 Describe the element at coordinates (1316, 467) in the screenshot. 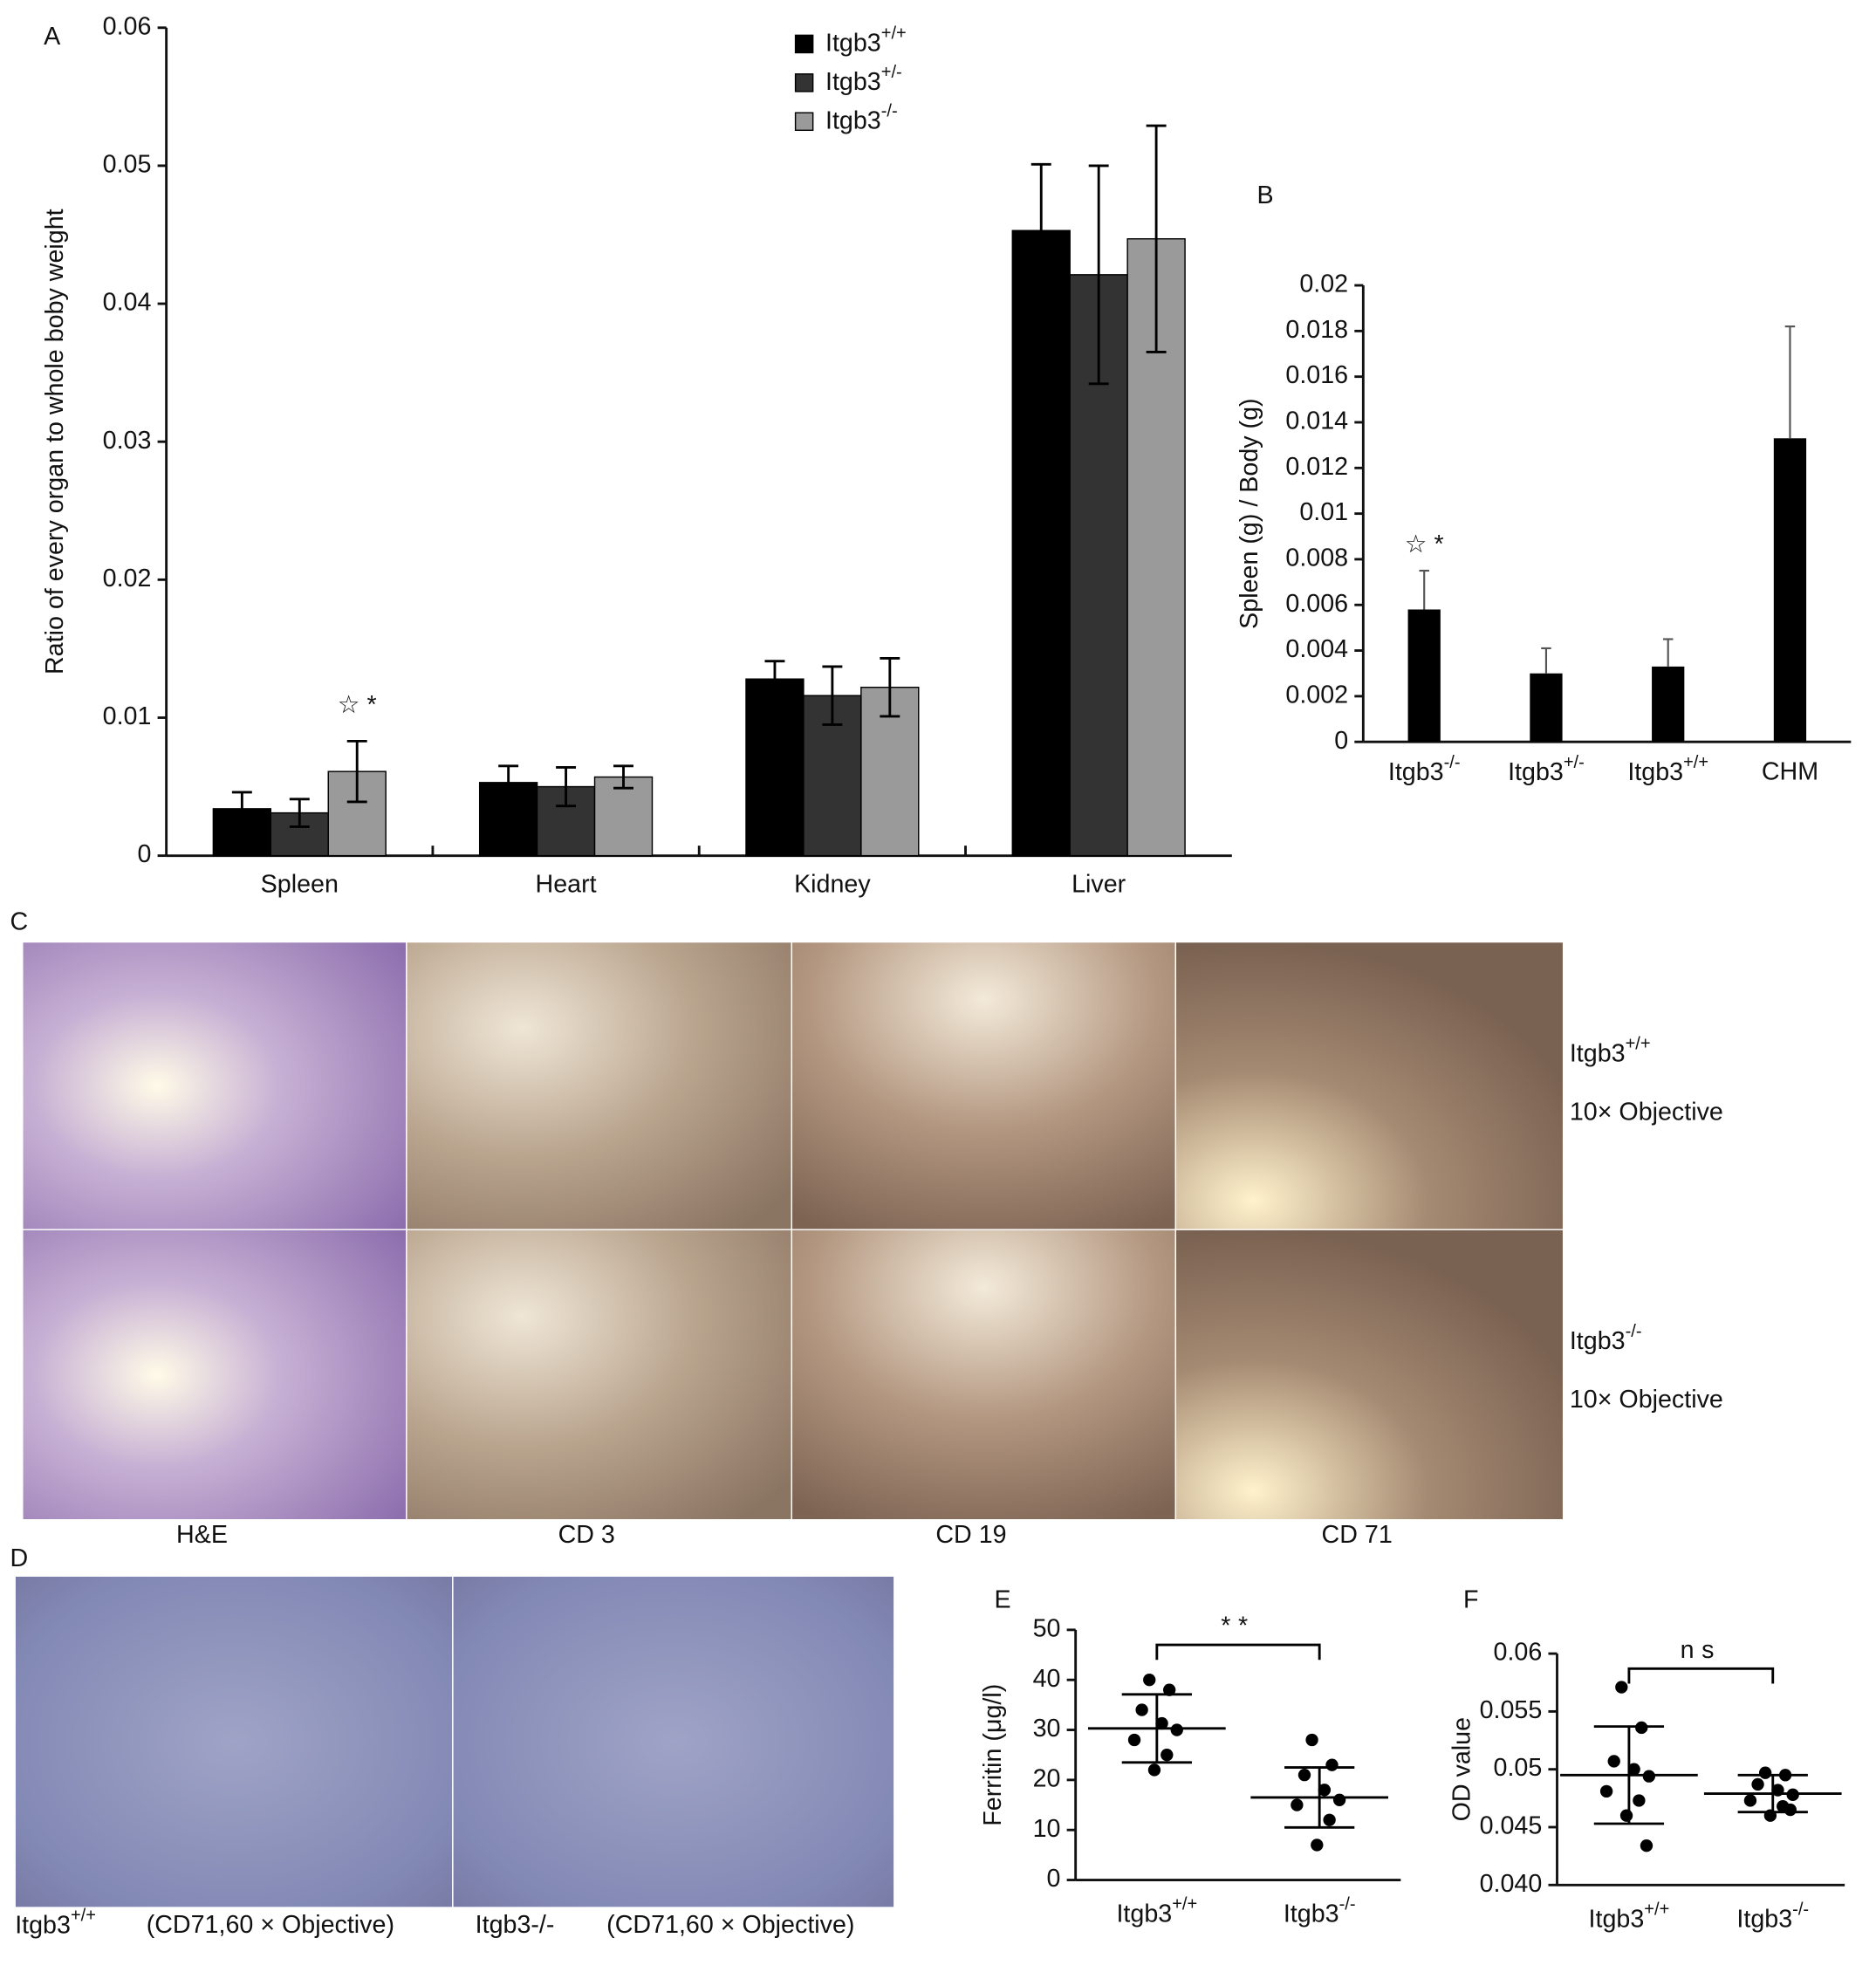

I see `y-tick-label: 0.012` at that location.